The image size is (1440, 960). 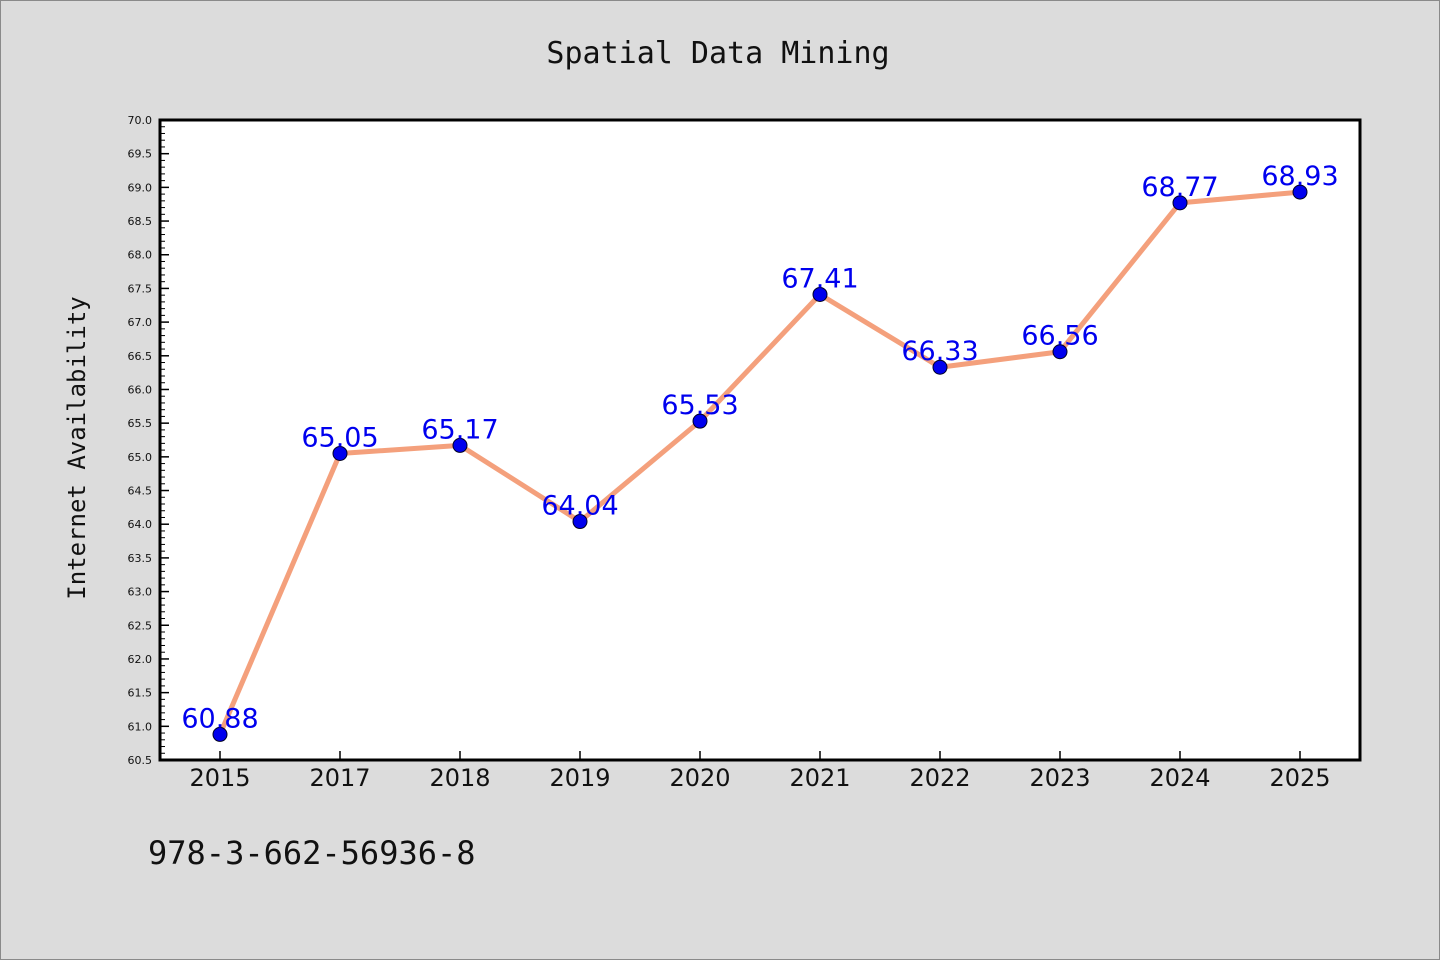 I want to click on data-label: 68.93, so click(x=1299, y=176).